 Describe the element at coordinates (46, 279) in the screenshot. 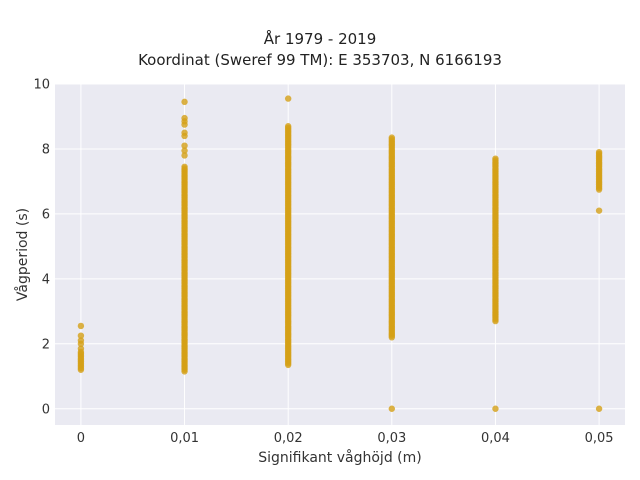

I see `y-tick-label: 4` at that location.